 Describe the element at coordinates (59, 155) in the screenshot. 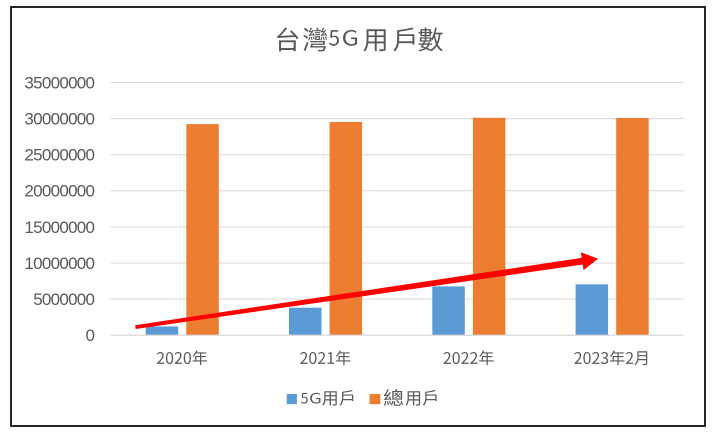

I see `svg-text: 25000000` at that location.